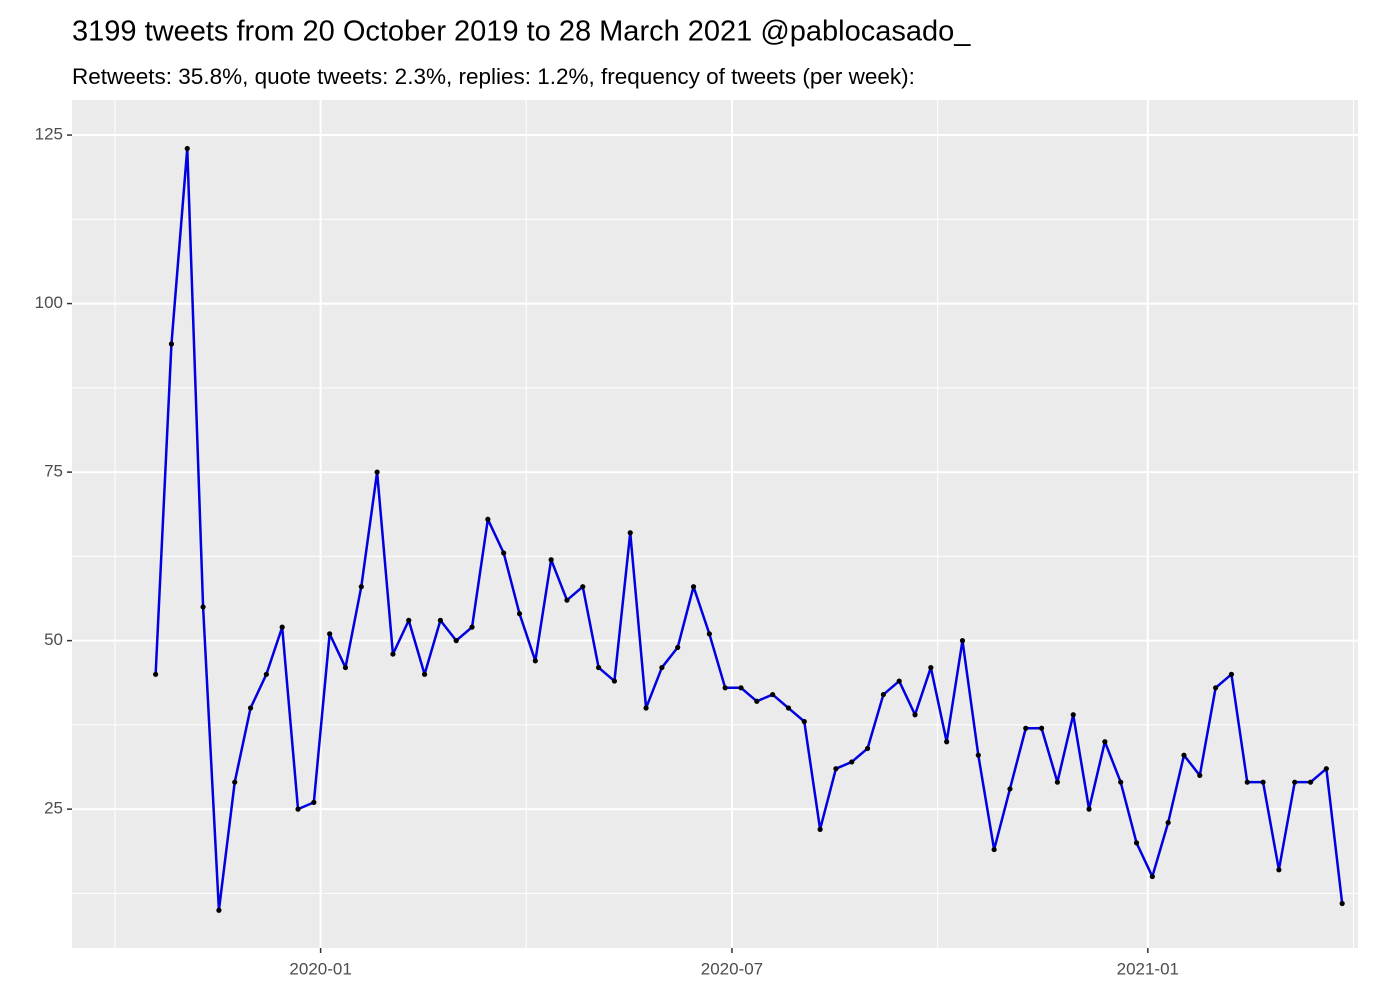 This screenshot has height=1000, width=1400. Describe the element at coordinates (53, 808) in the screenshot. I see `y-tick-label: 25` at that location.